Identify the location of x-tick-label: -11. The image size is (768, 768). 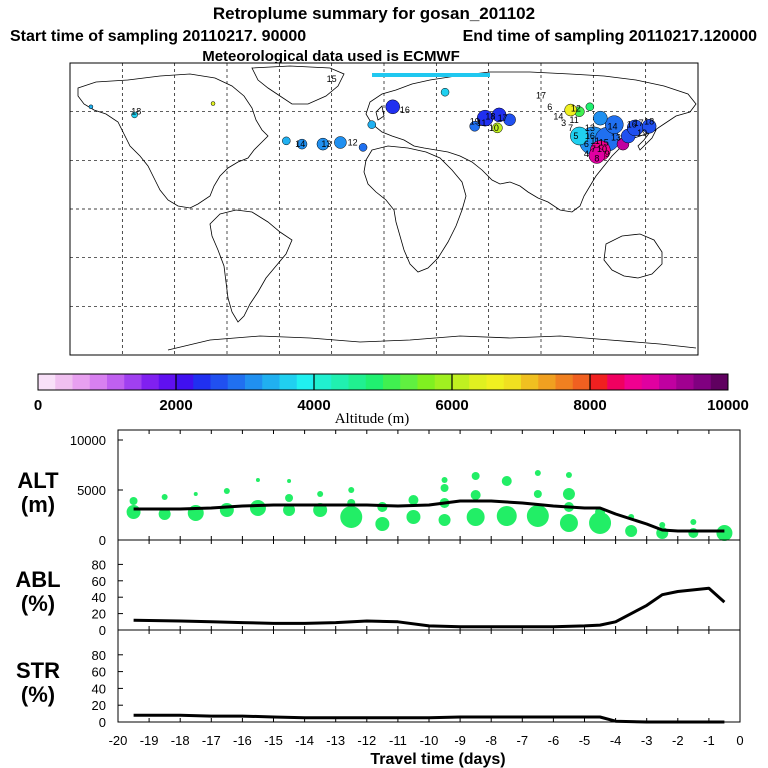
(398, 740).